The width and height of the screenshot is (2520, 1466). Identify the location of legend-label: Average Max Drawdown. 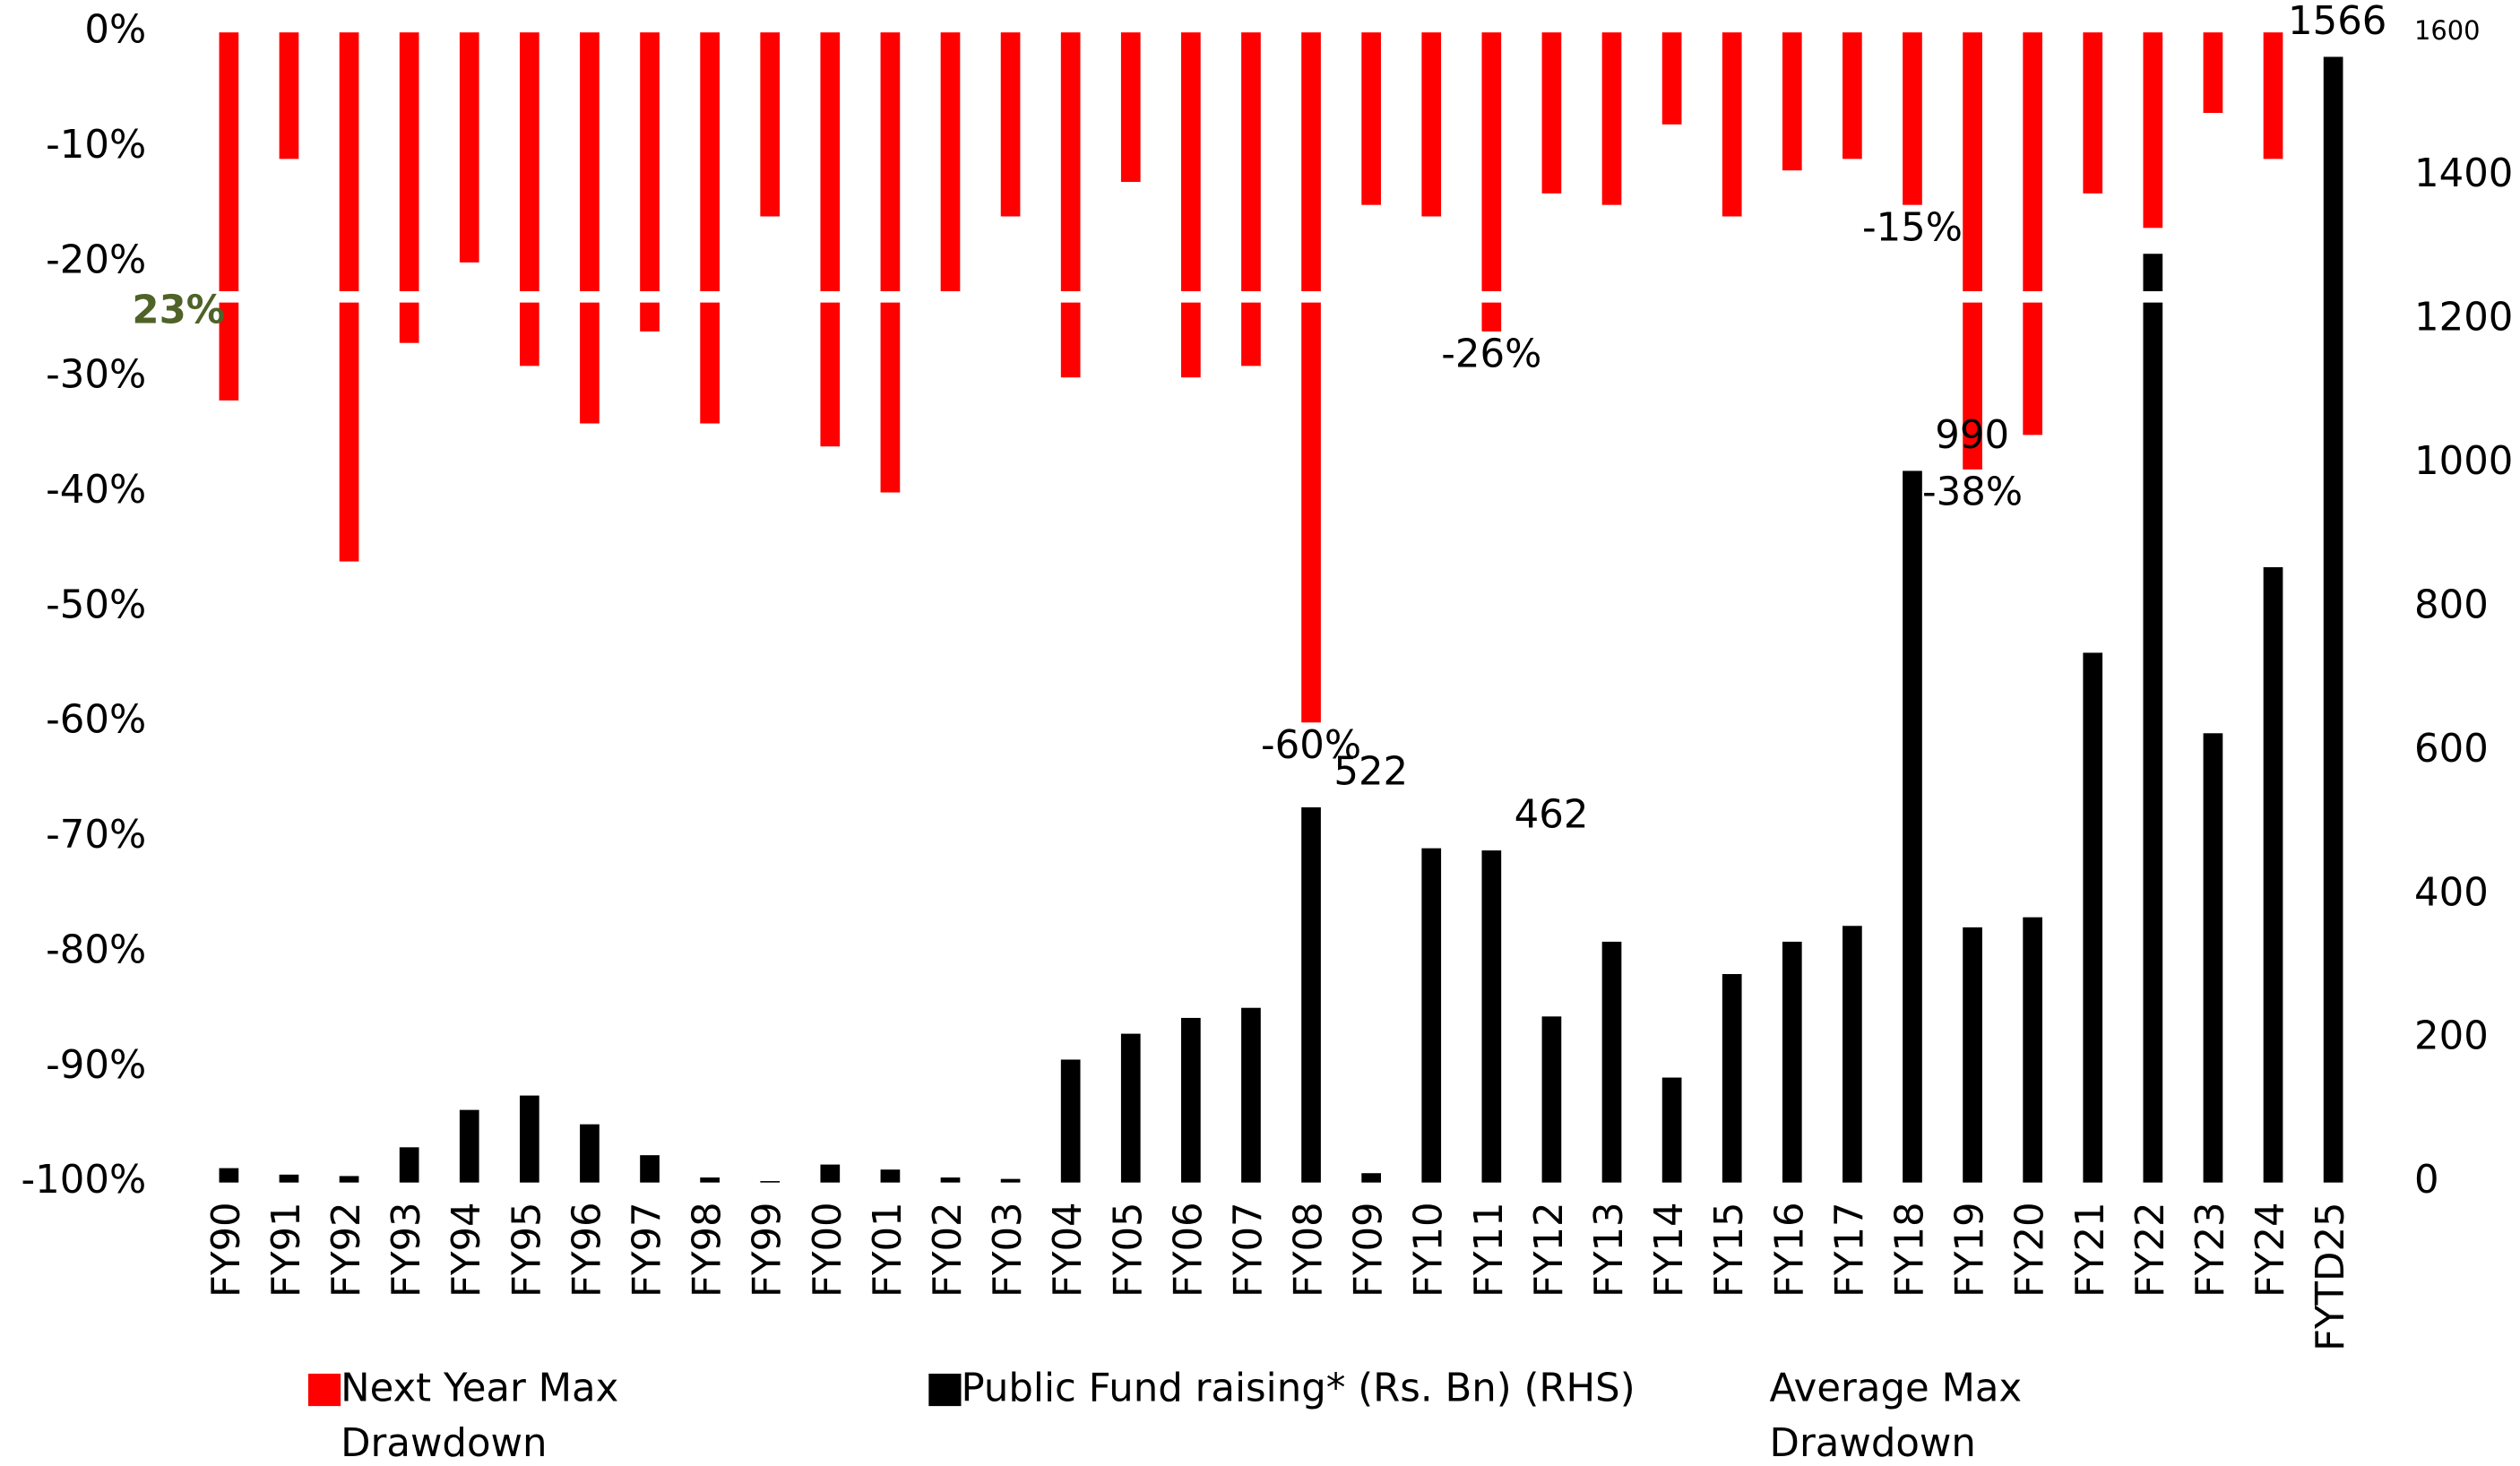
(1896, 1415).